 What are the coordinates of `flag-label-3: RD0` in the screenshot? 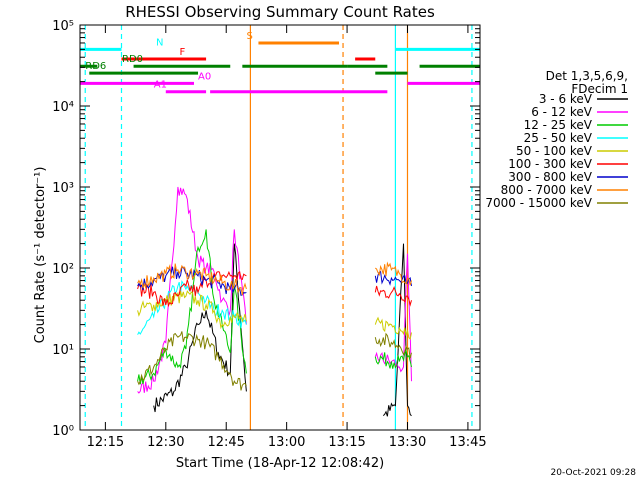 It's located at (132, 59).